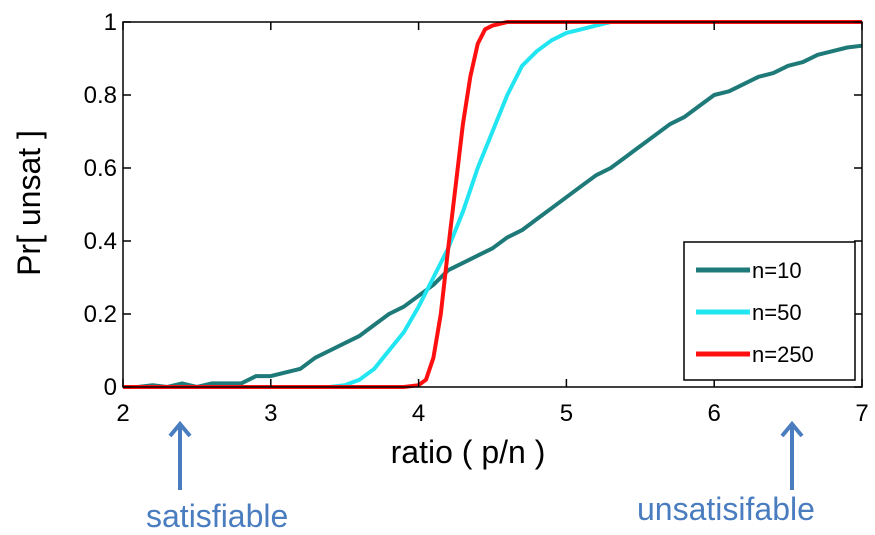 The width and height of the screenshot is (875, 535). I want to click on x-tick-label: 6, so click(714, 413).